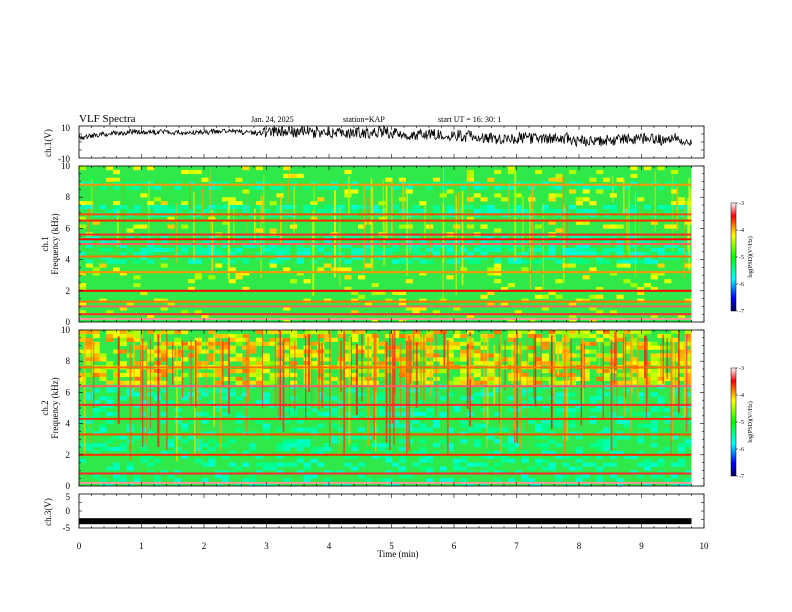 The image size is (792, 612). I want to click on ch1-voltage-panel: 10 -10 ch.1(V), so click(374, 143).